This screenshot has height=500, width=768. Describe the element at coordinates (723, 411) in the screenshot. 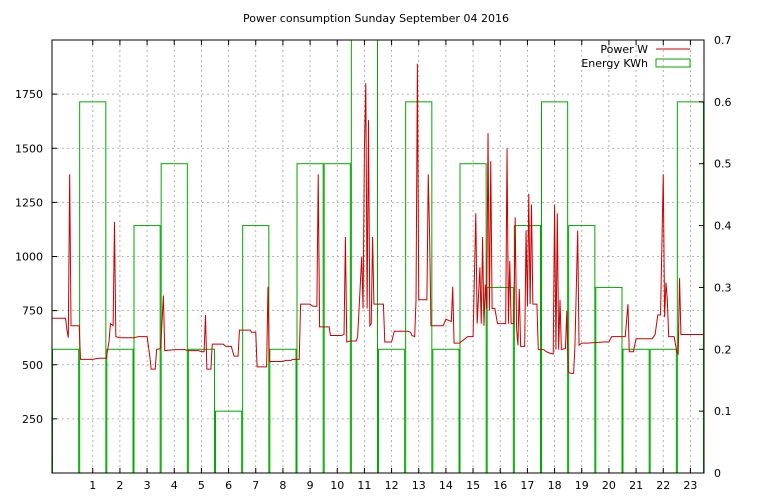

I see `y-right-tick-label: 0.1` at that location.